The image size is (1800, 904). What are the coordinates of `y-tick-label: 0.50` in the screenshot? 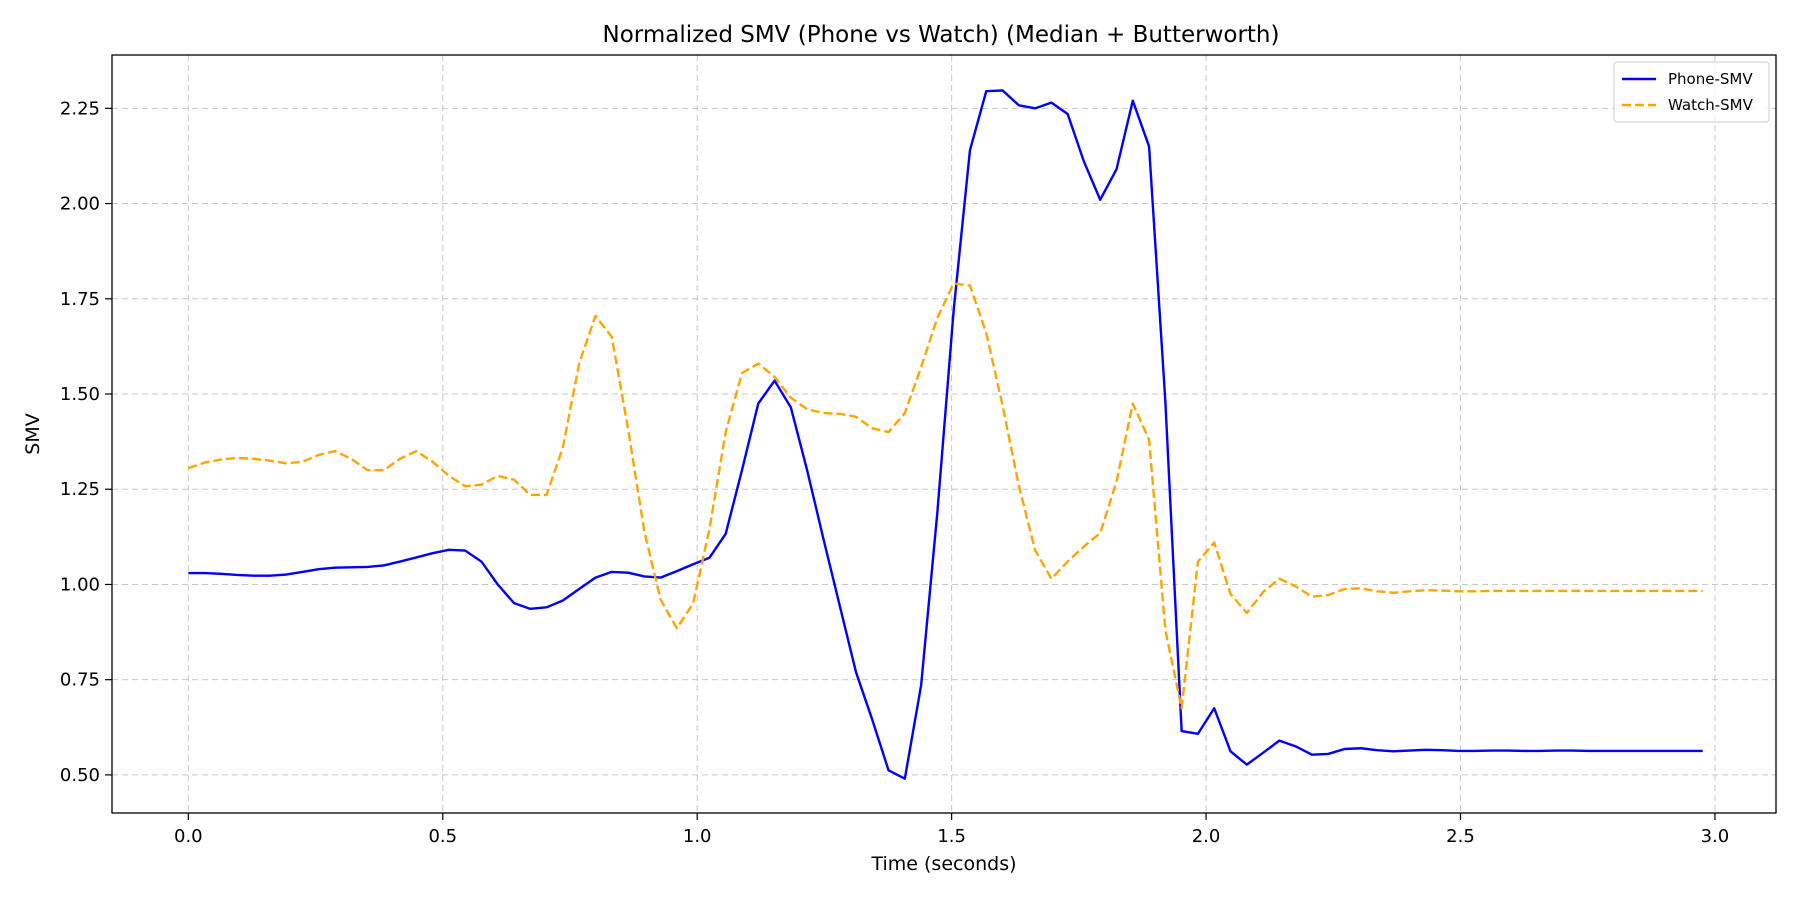 It's located at (80, 775).